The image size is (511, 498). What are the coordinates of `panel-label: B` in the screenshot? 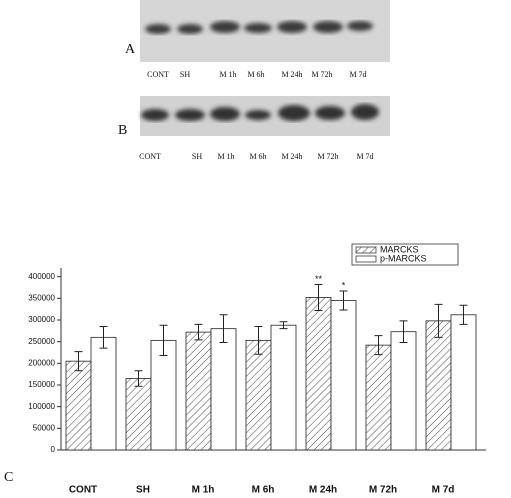 It's located at (122, 130).